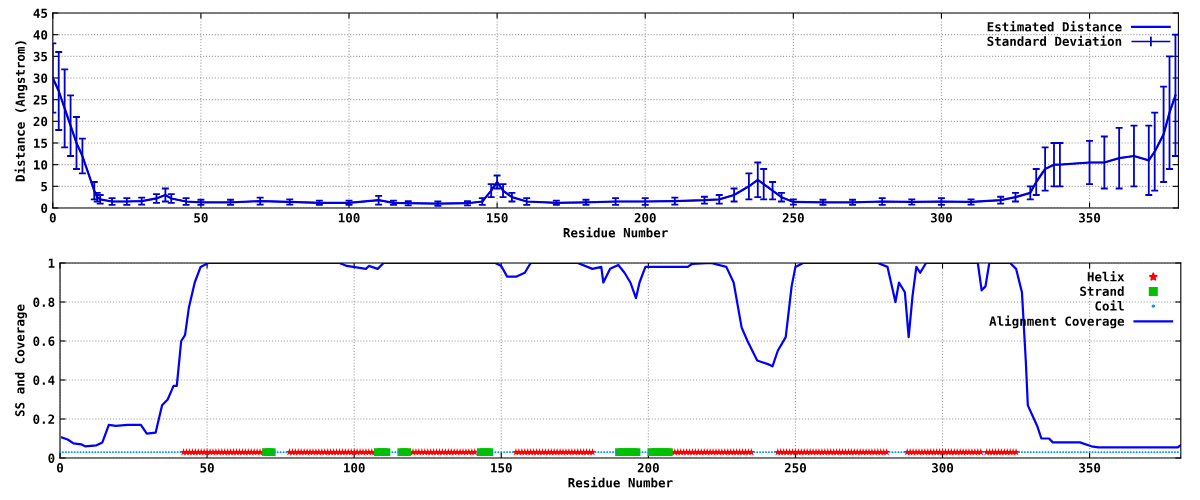 This screenshot has height=500, width=1200. What do you see at coordinates (44, 419) in the screenshot?
I see `y-tick-label: 0.2` at bounding box center [44, 419].